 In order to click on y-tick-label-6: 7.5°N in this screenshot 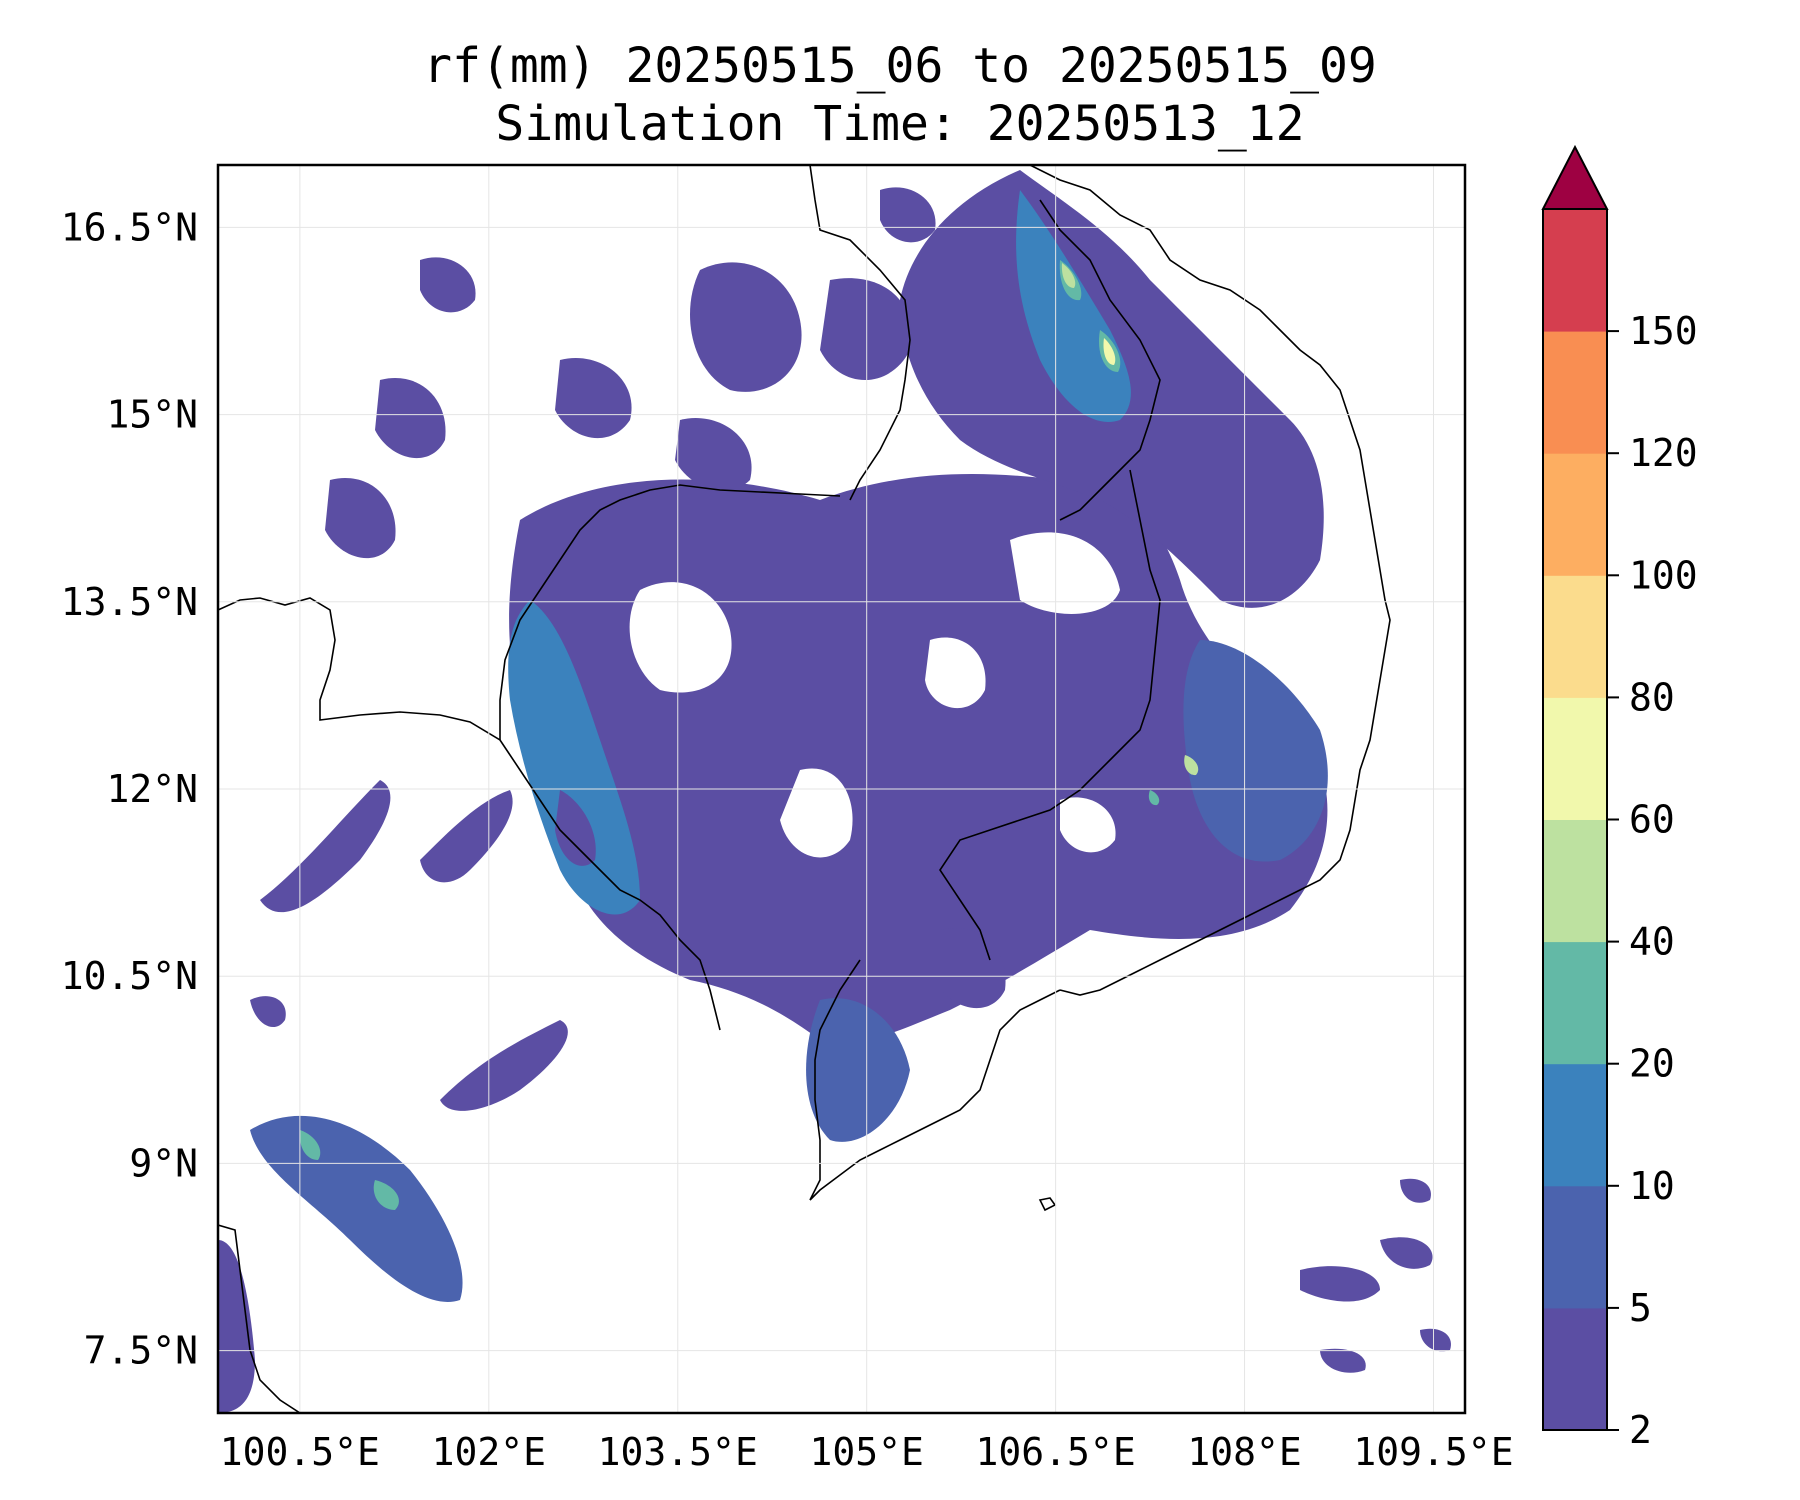, I will do `click(141, 1351)`.